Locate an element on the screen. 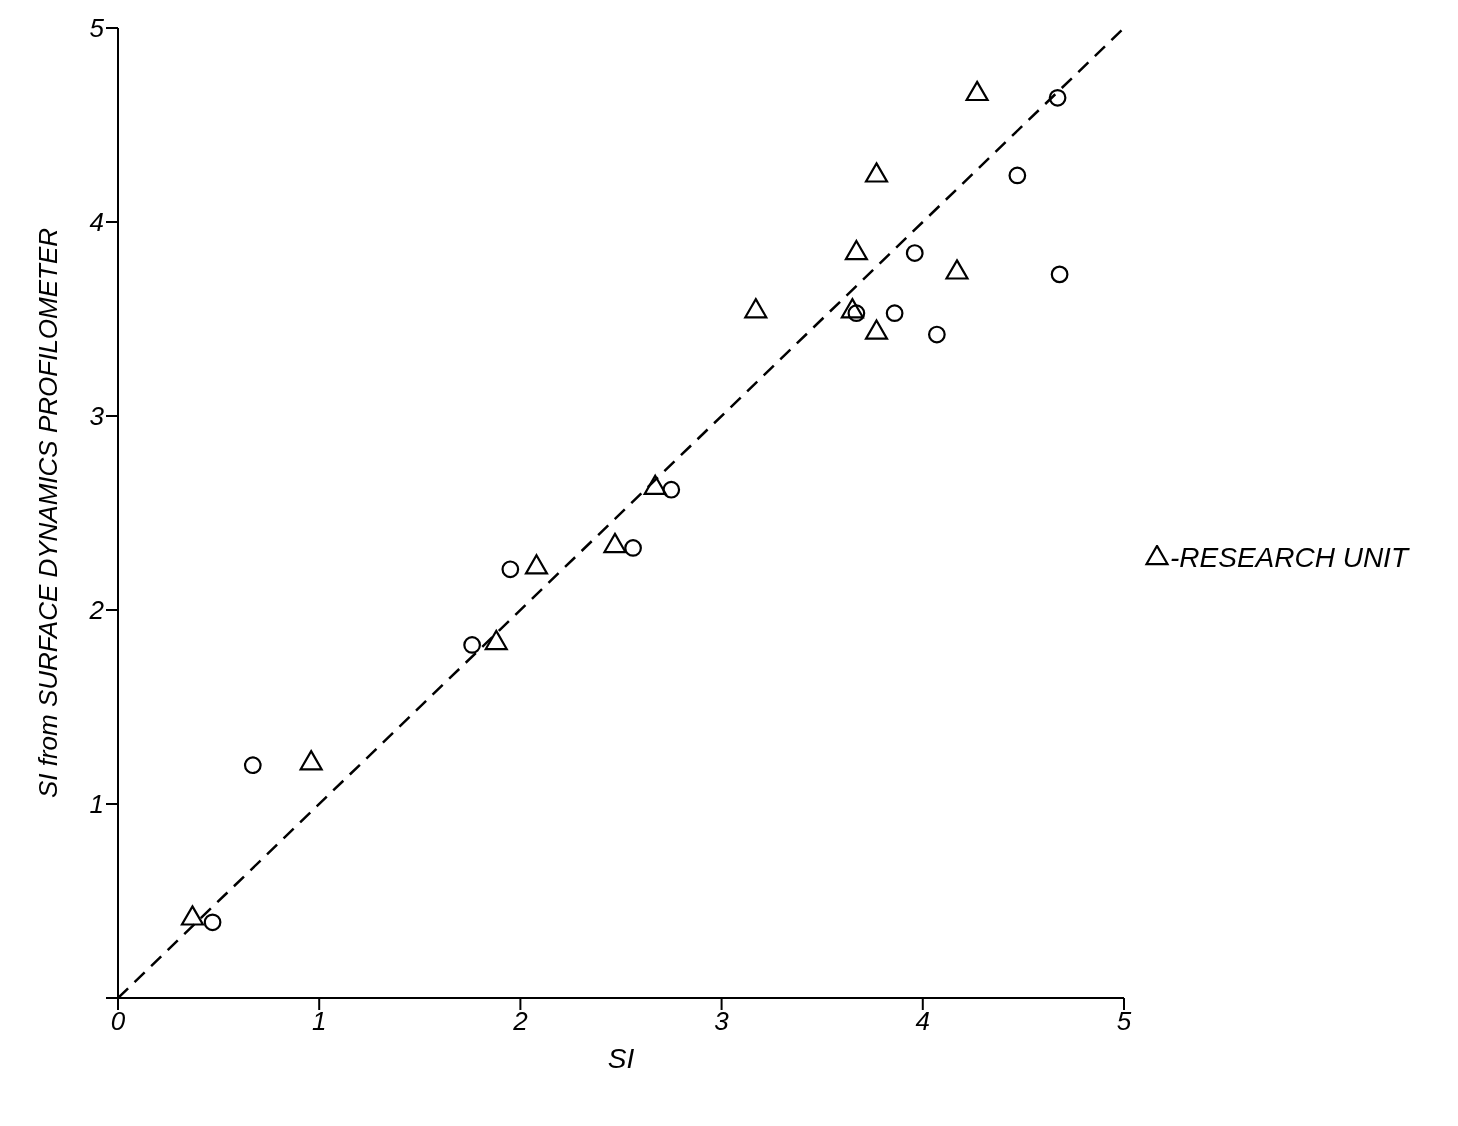 Image resolution: width=1458 pixels, height=1126 pixels. x-axis-title: SI is located at coordinates (621, 1058).